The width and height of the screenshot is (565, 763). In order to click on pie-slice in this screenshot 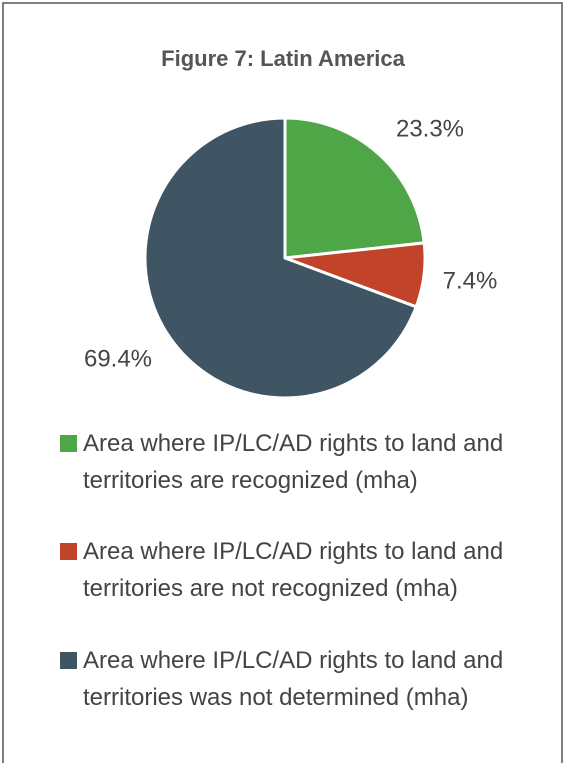, I will do `click(354, 188)`.